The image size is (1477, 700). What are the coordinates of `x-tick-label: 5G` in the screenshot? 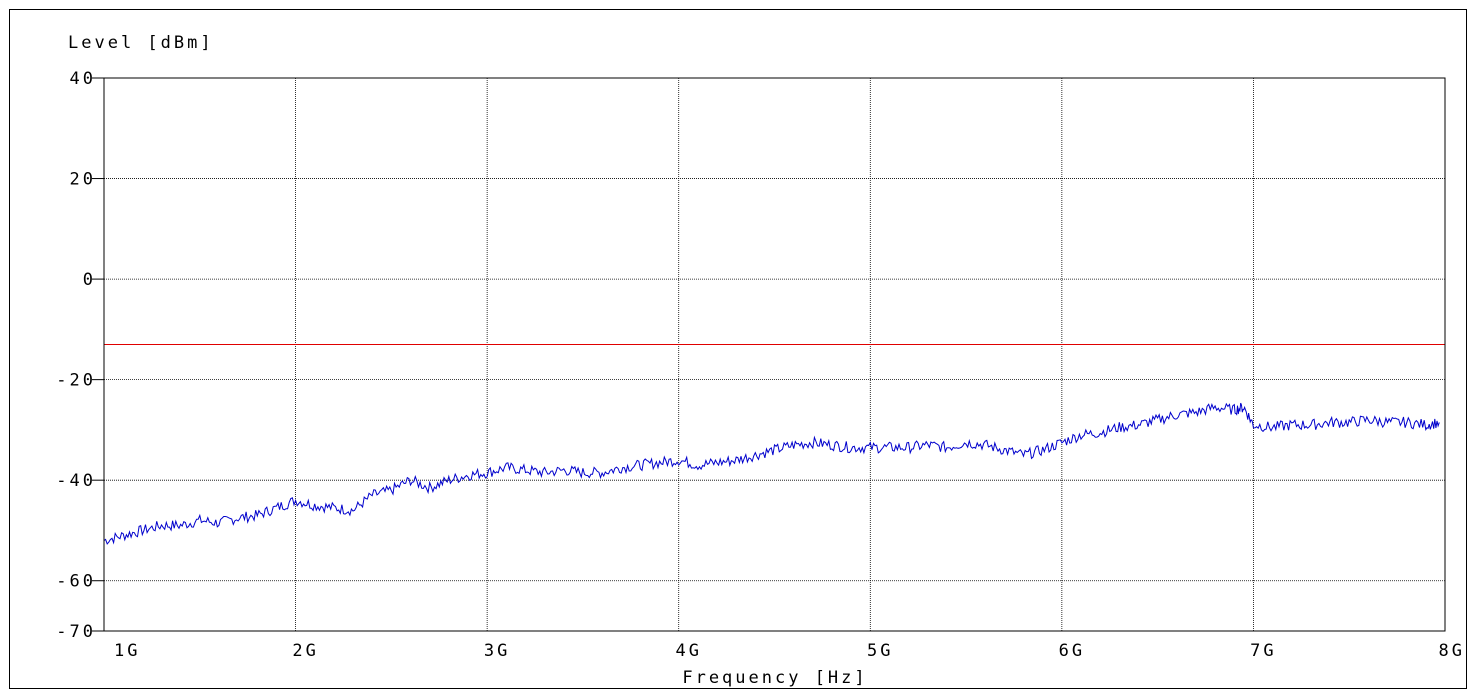 It's located at (880, 651).